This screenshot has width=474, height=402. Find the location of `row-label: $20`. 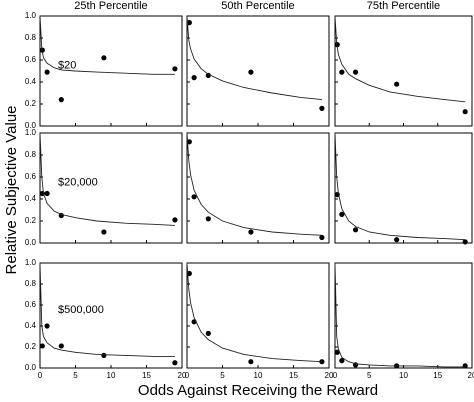

row-label: $20 is located at coordinates (67, 65).